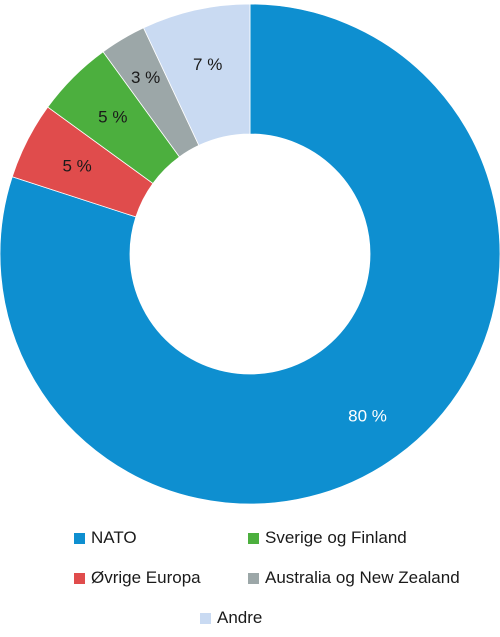 The image size is (500, 637). I want to click on legend-label-sverige-og-finland: Sverige og Finland, so click(336, 537).